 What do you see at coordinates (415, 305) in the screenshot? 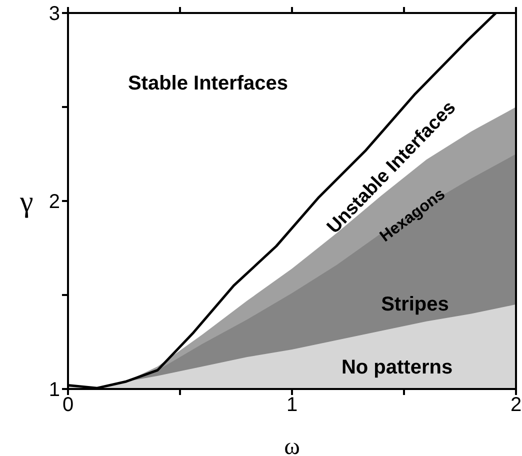
I see `annotation: Stripes` at bounding box center [415, 305].